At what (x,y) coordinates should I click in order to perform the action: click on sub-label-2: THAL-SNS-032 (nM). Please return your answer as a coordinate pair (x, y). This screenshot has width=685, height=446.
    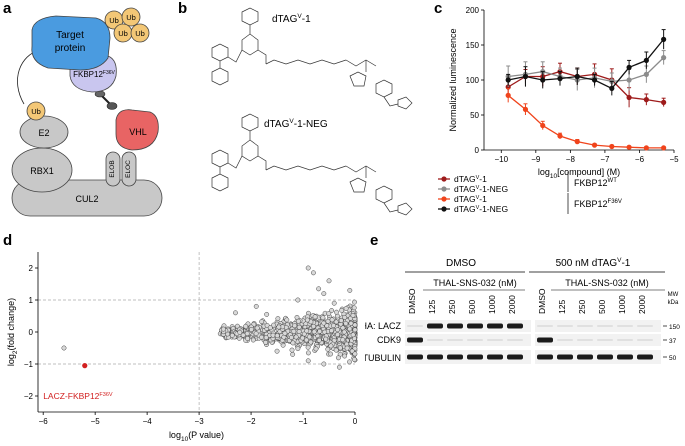
    Looking at the image, I should click on (607, 283).